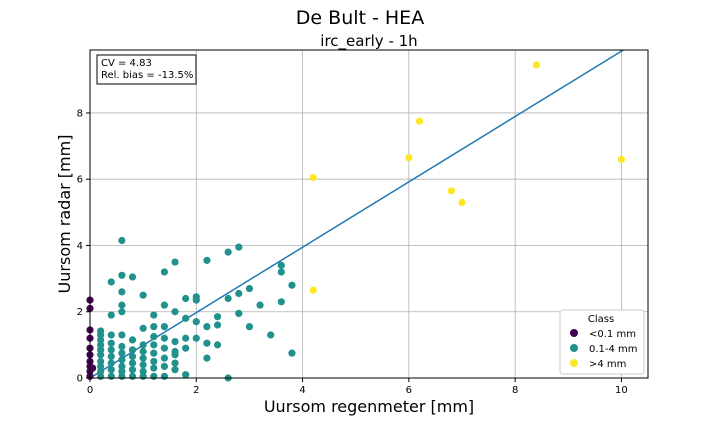 The height and width of the screenshot is (432, 720). What do you see at coordinates (621, 390) in the screenshot?
I see `x-tick-label: 10` at bounding box center [621, 390].